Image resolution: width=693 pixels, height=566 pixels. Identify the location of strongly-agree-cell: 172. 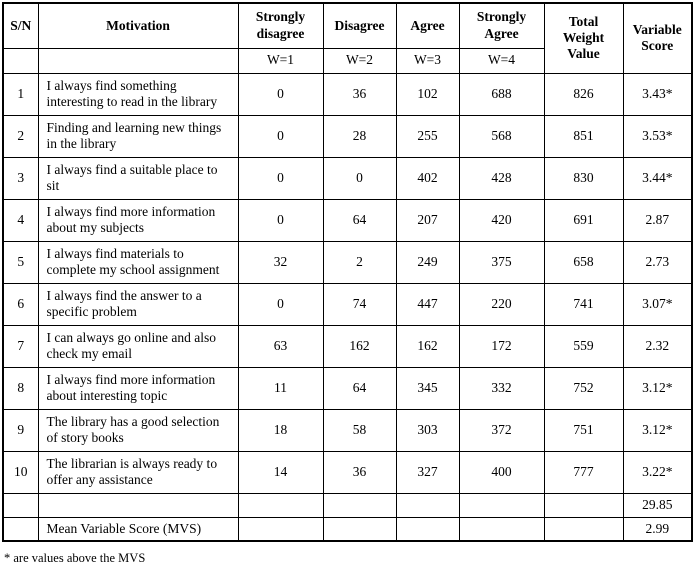
(501, 346).